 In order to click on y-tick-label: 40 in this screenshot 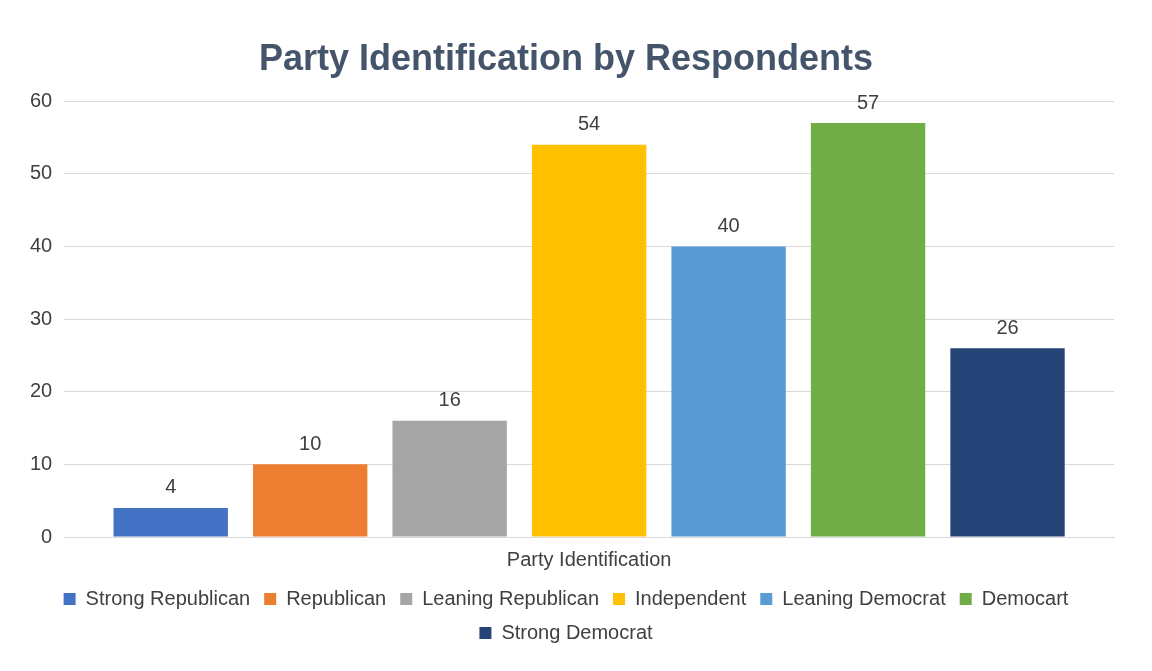, I will do `click(41, 244)`.